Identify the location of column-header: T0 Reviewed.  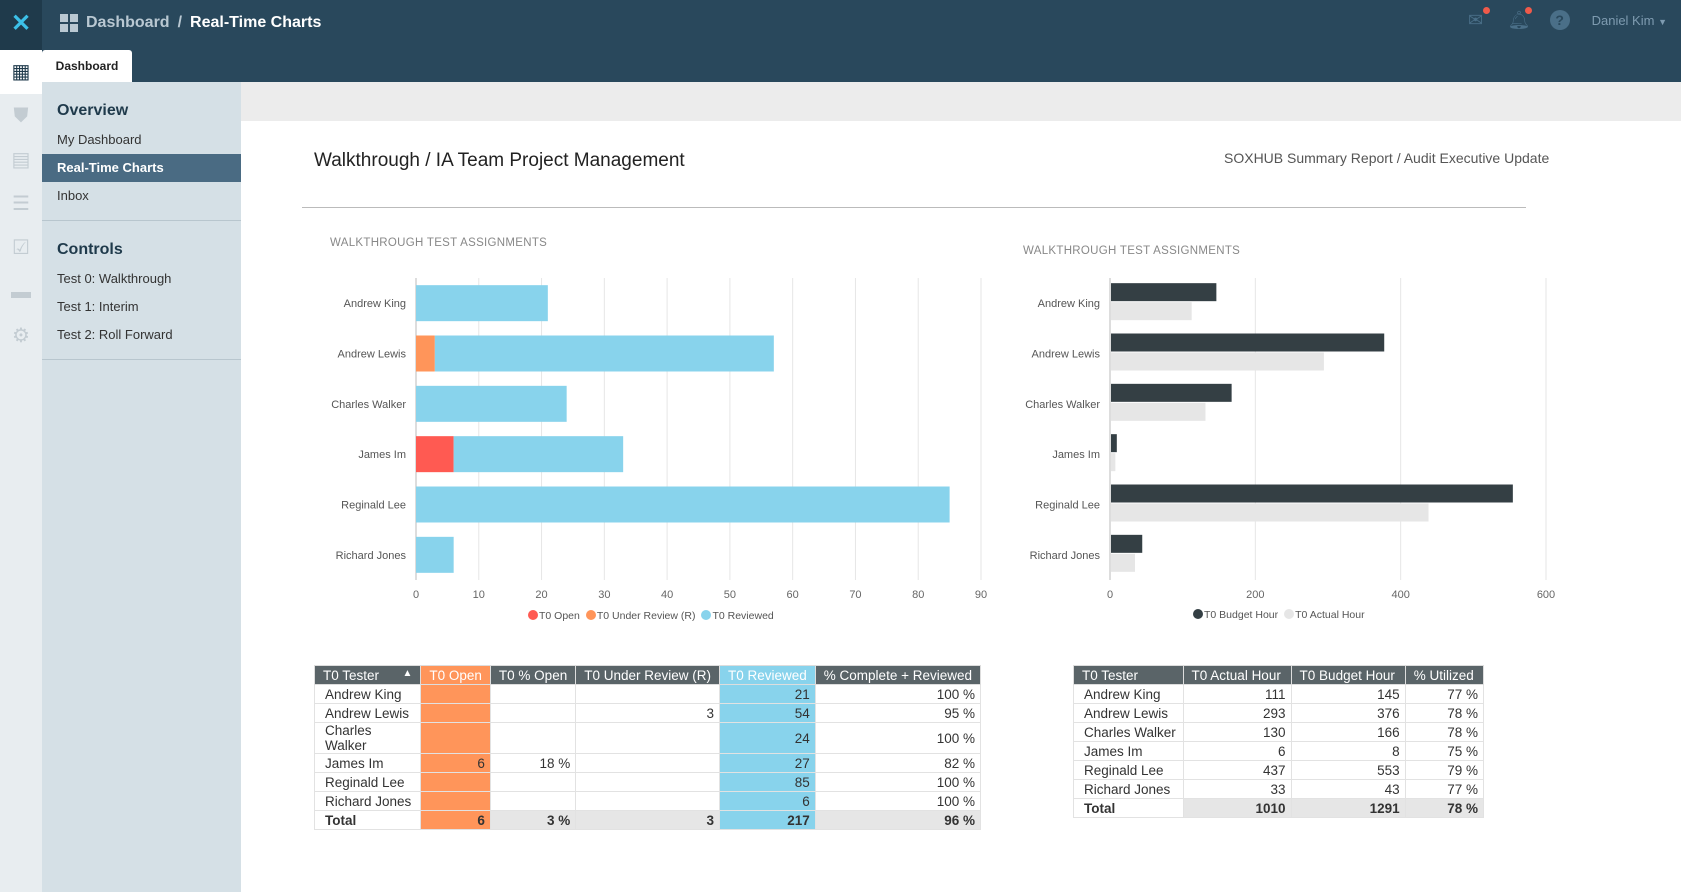
(767, 675).